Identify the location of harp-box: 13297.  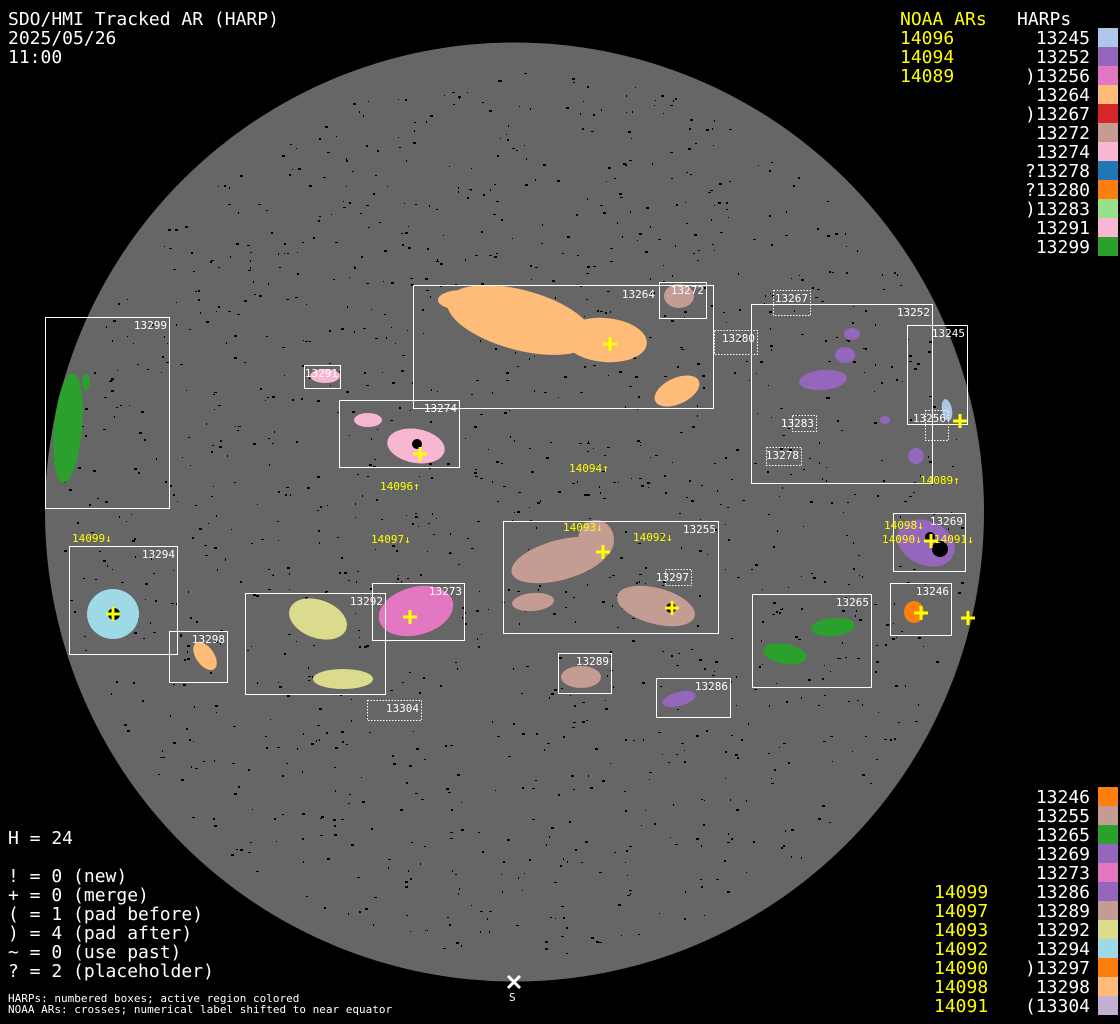
(674, 577).